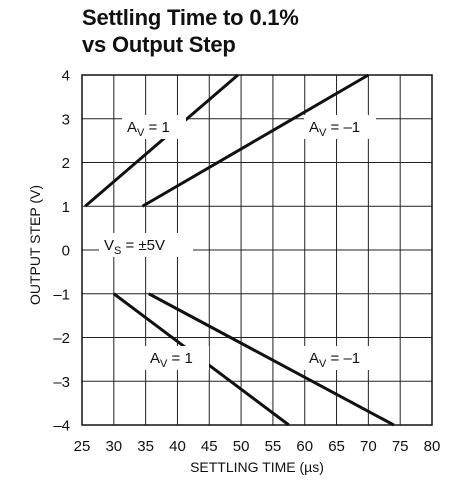  I want to click on x-tick-label: 25, so click(82, 446).